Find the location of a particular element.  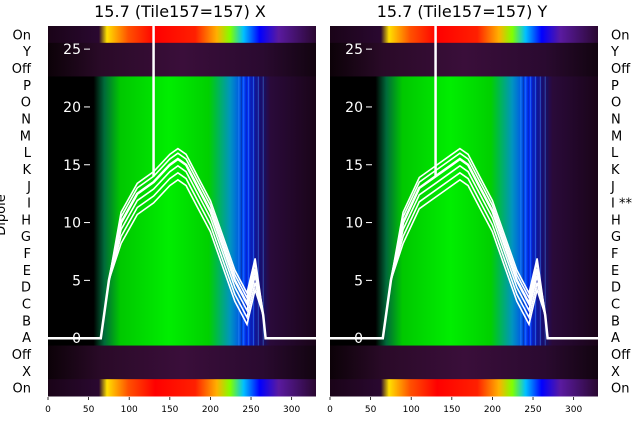

y-ticks-left: 0 5 10 15 20 25 is located at coordinates (76, 194).